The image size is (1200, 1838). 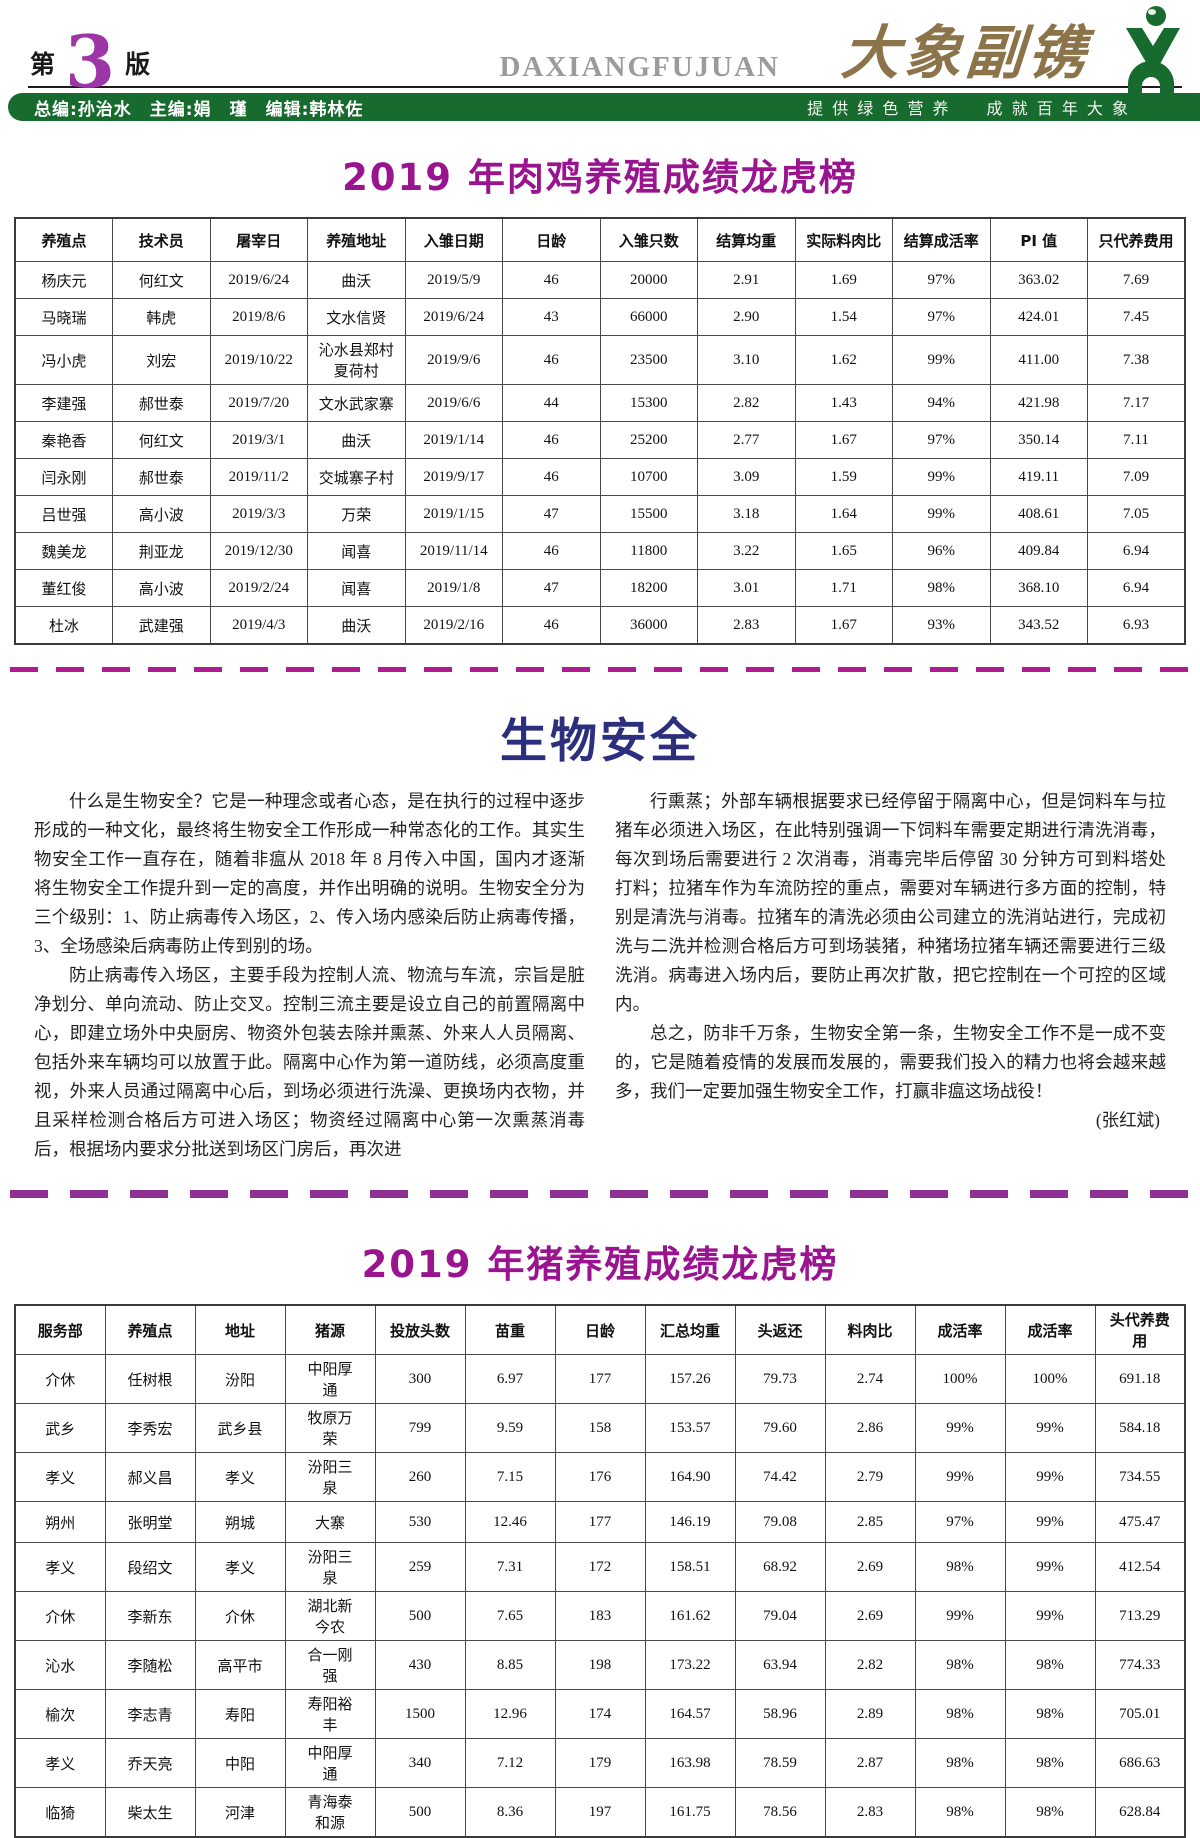 I want to click on table-cell: 榆次, so click(x=60, y=1714).